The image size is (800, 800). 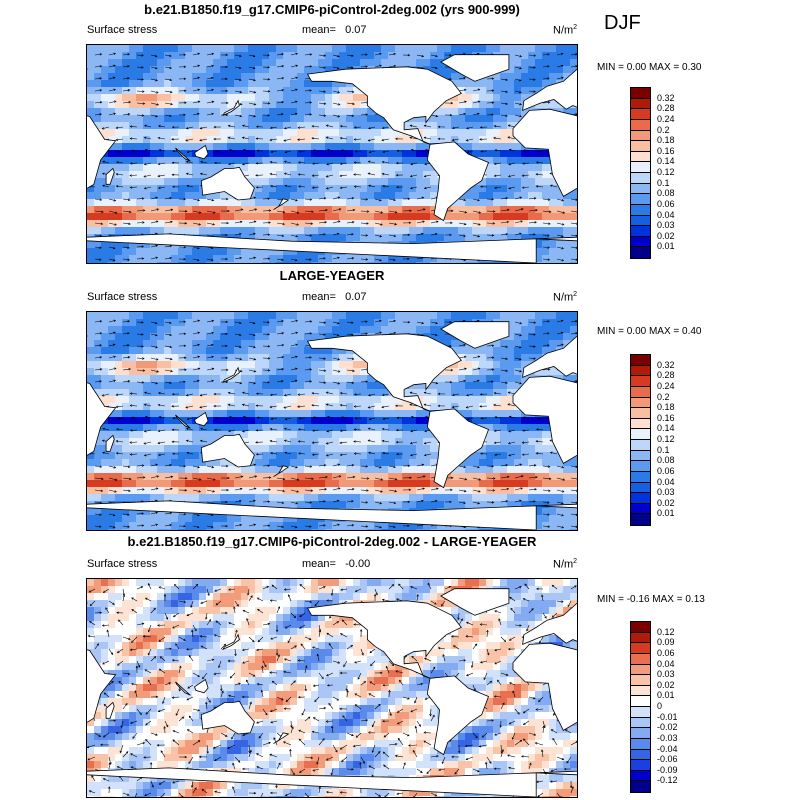 I want to click on panel-2-units: N/m2, so click(x=565, y=297).